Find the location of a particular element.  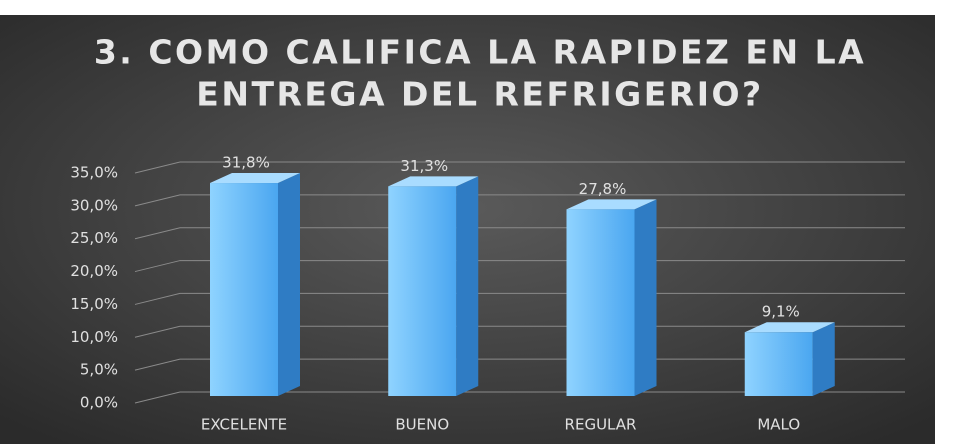

y-tick-label: 25,0% is located at coordinates (94, 238).